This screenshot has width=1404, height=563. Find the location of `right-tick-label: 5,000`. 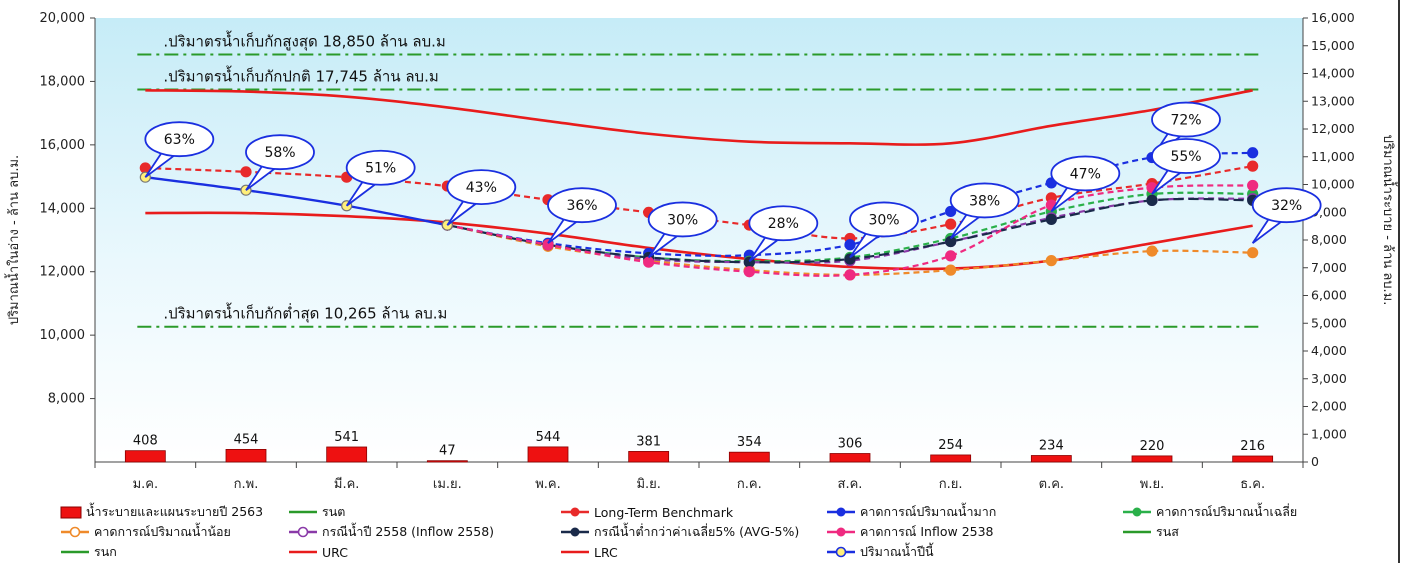

right-tick-label: 5,000 is located at coordinates (1329, 322).